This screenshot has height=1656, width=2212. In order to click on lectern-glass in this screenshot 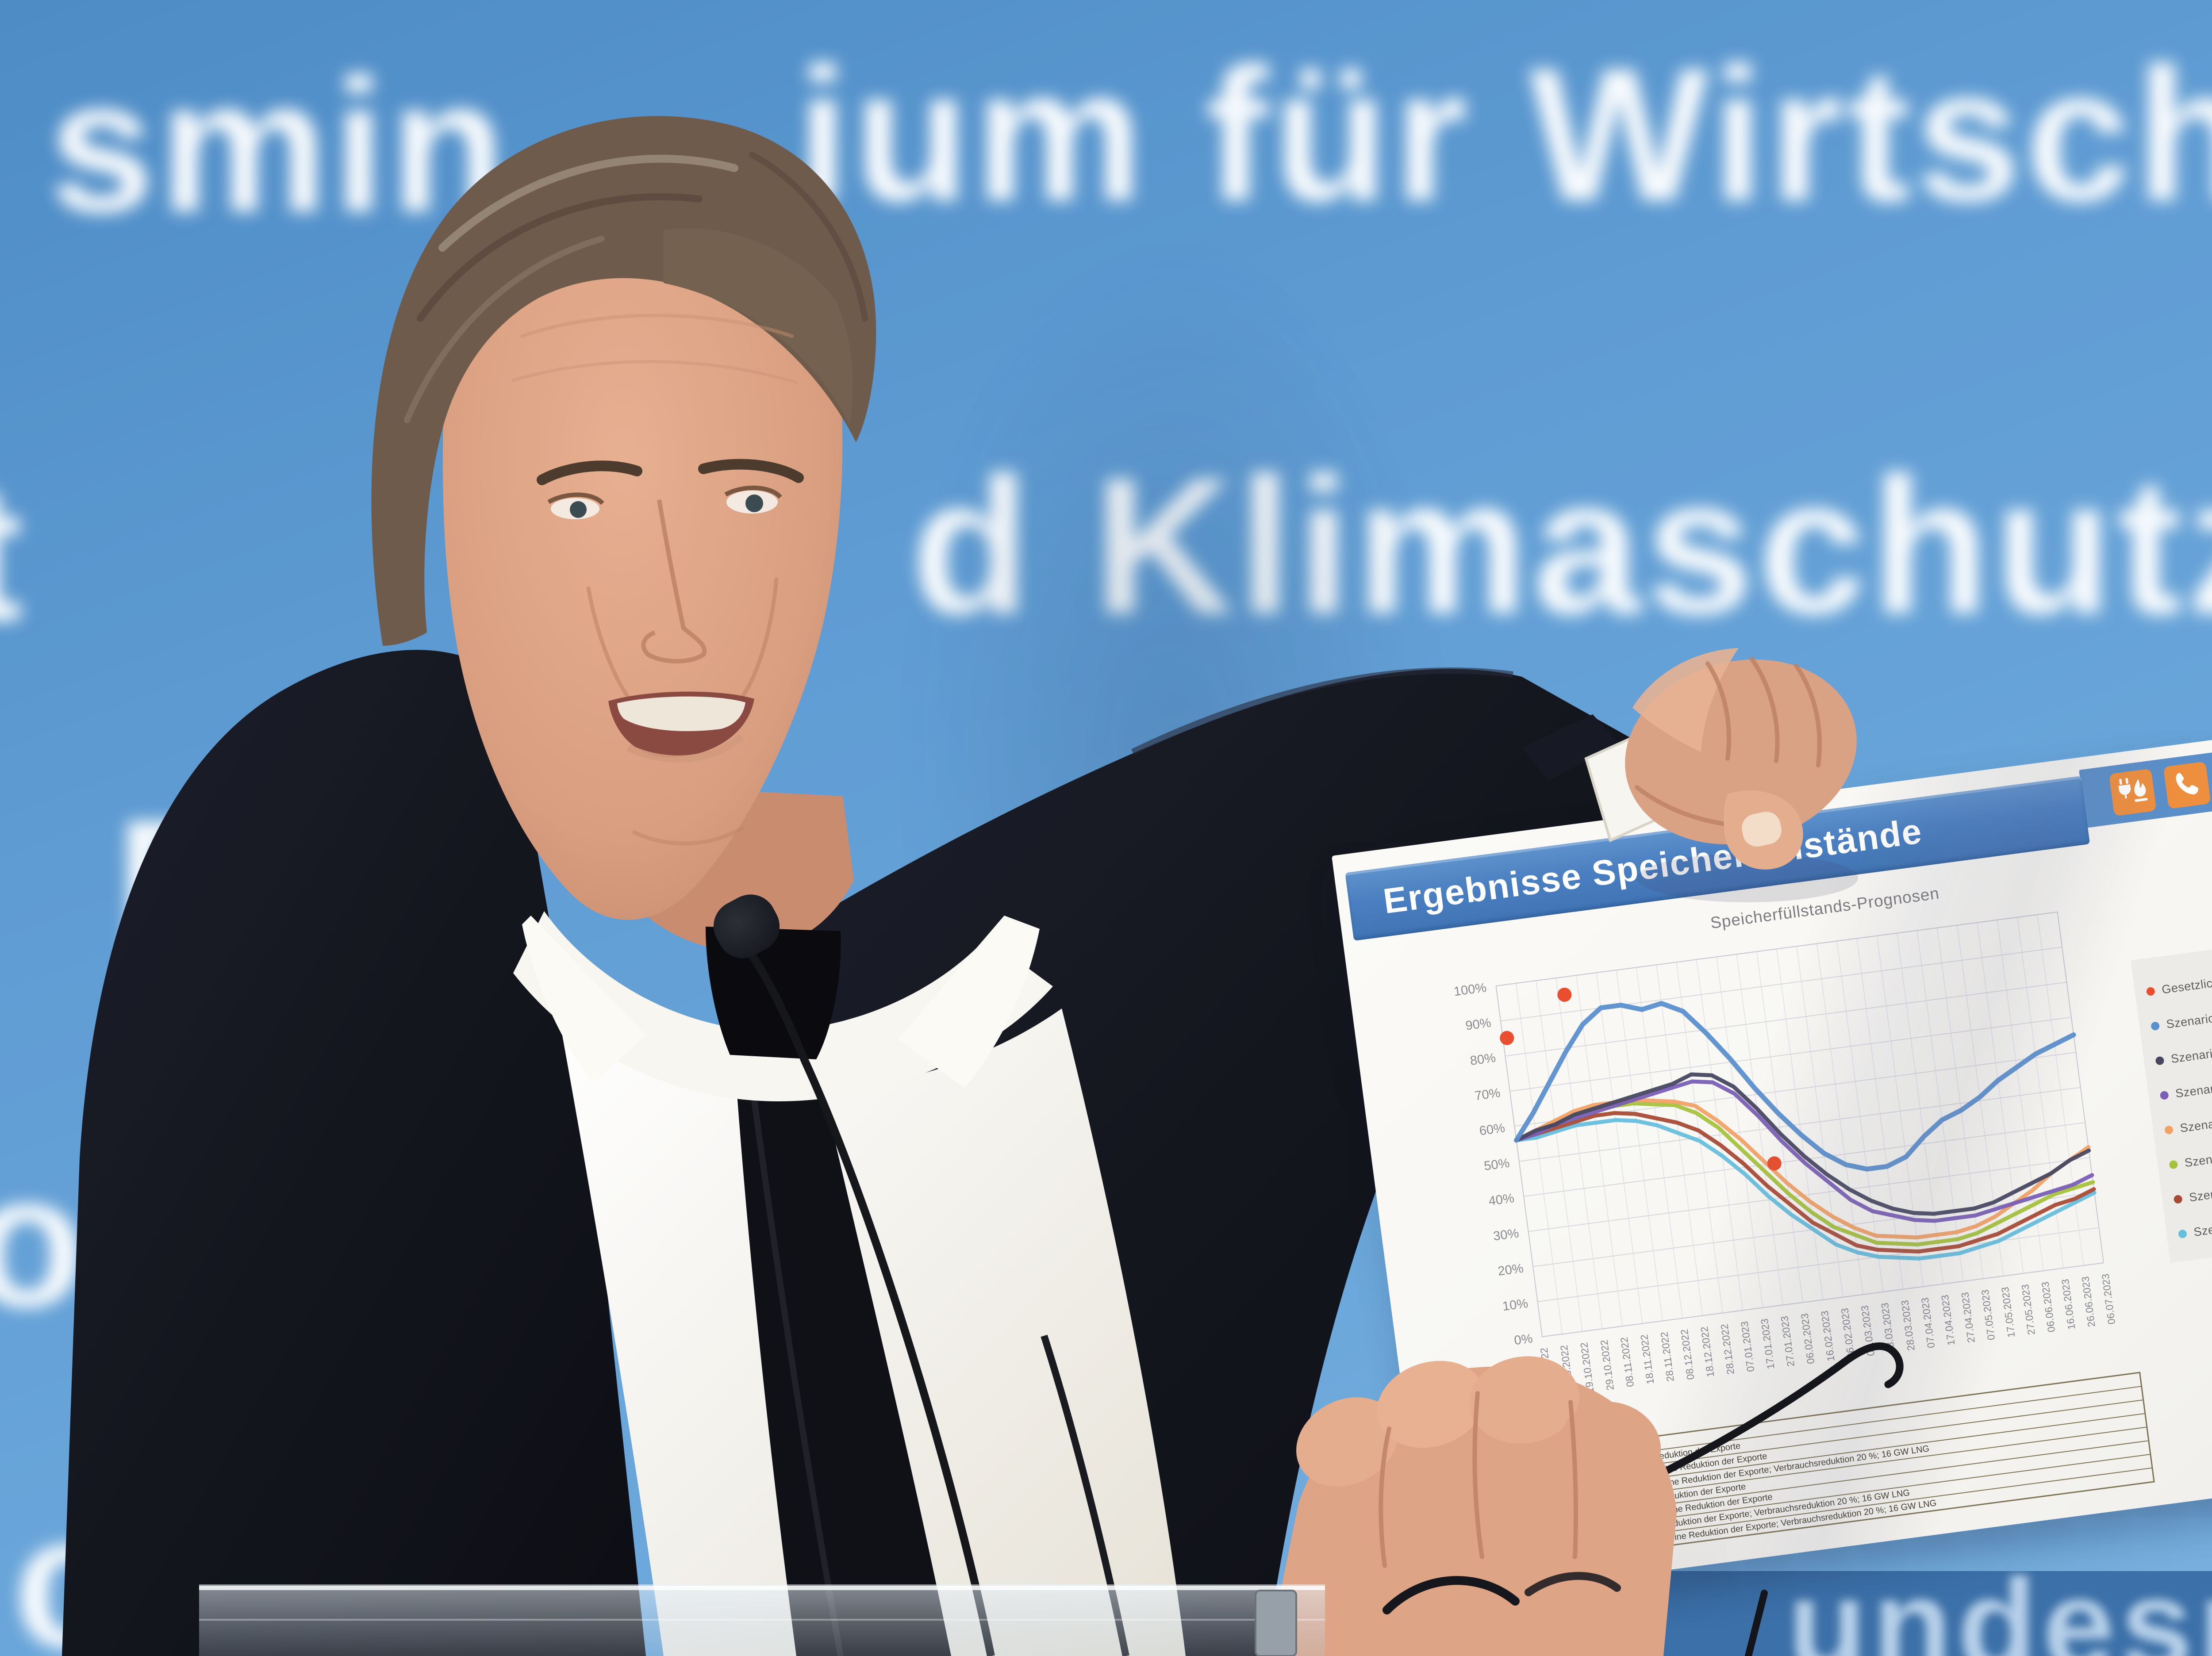, I will do `click(762, 1620)`.